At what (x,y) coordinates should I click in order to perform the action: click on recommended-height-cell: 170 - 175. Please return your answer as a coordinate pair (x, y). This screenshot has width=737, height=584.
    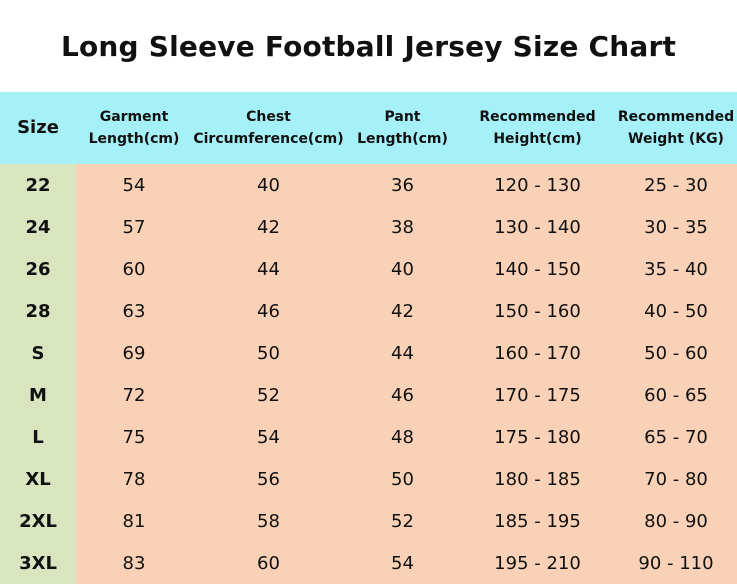
    Looking at the image, I should click on (537, 395).